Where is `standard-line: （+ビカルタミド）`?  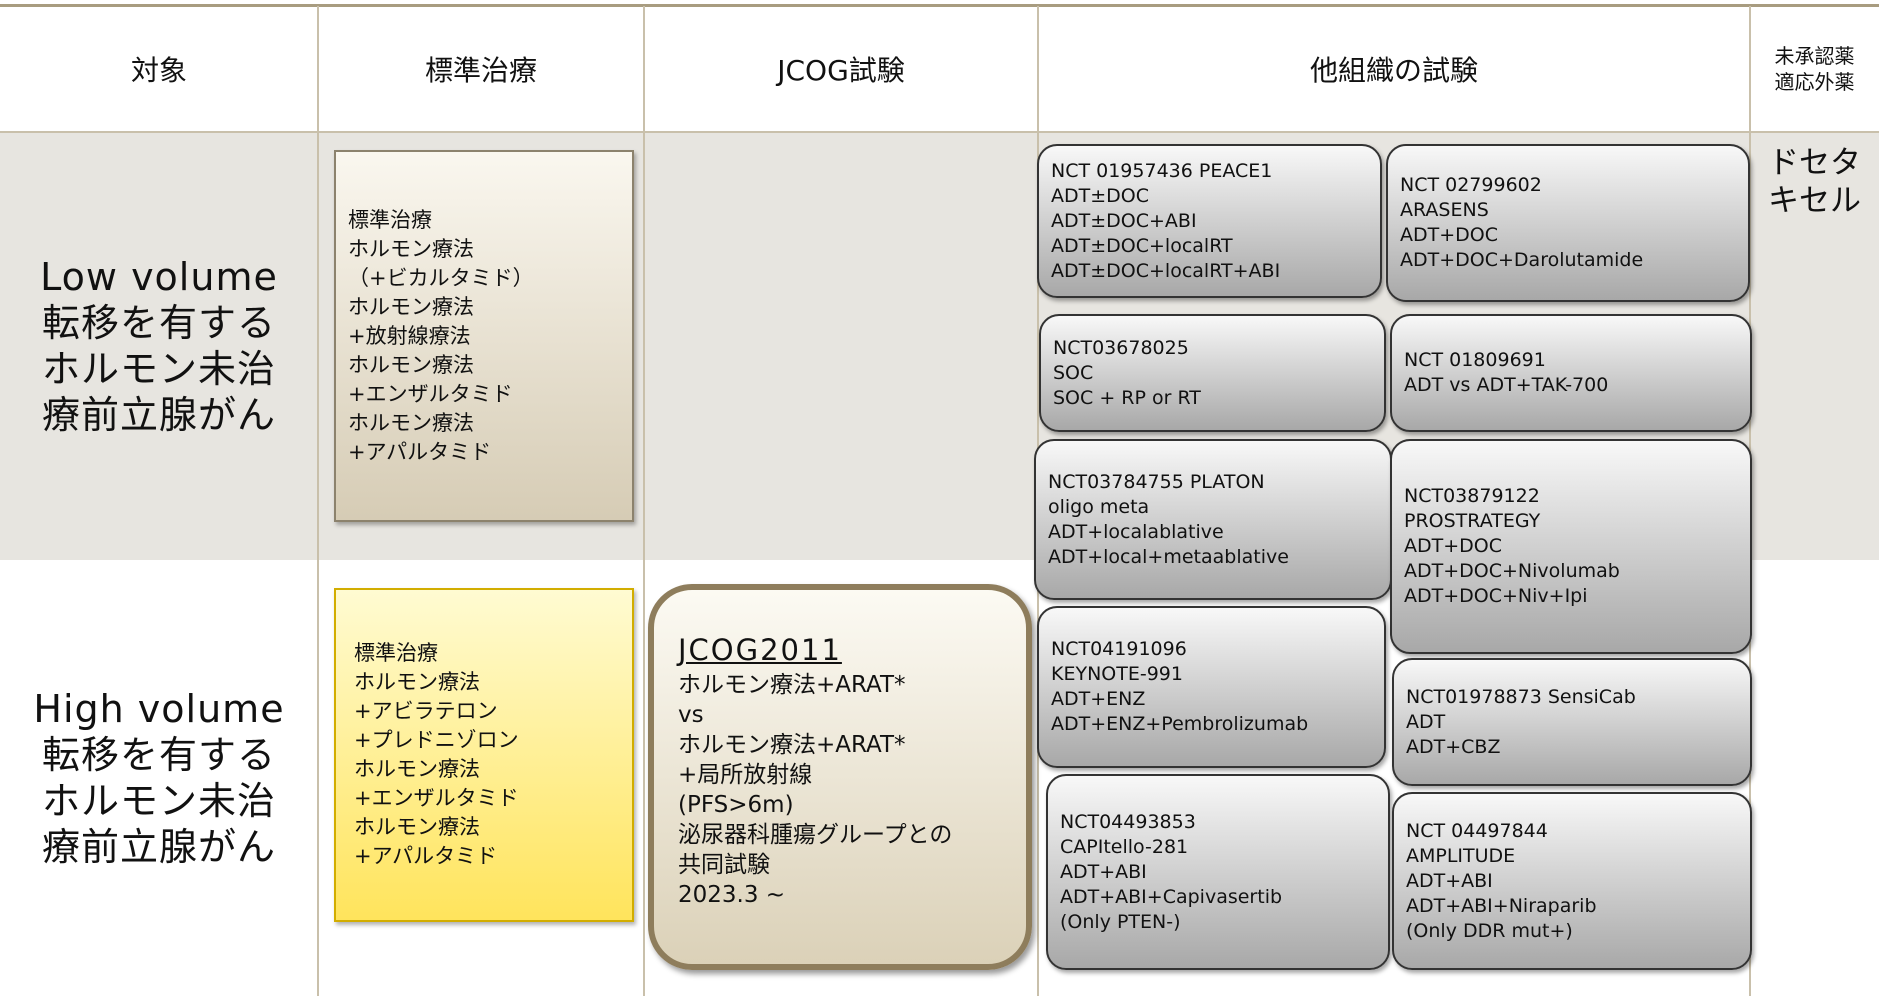 standard-line: （+ビカルタミド） is located at coordinates (441, 277).